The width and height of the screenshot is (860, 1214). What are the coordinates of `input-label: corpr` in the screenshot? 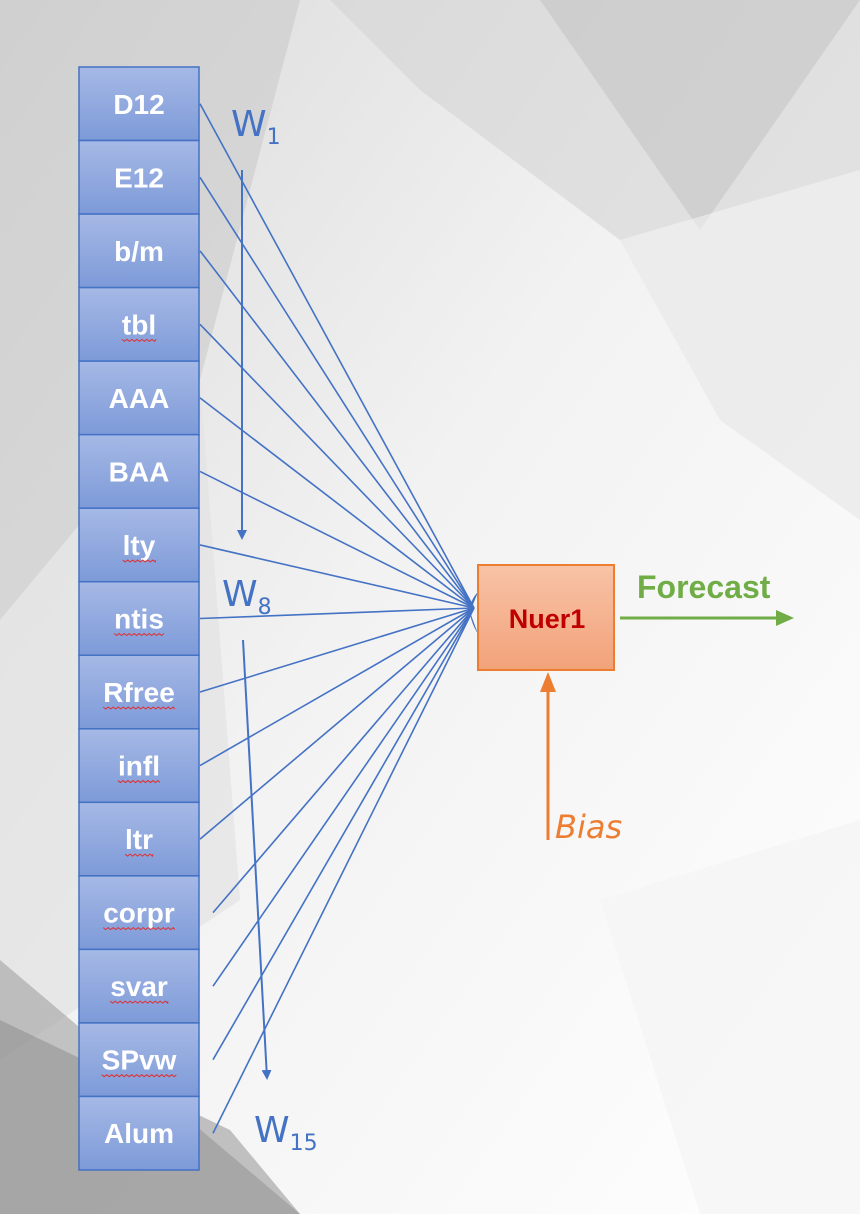 It's located at (139, 913).